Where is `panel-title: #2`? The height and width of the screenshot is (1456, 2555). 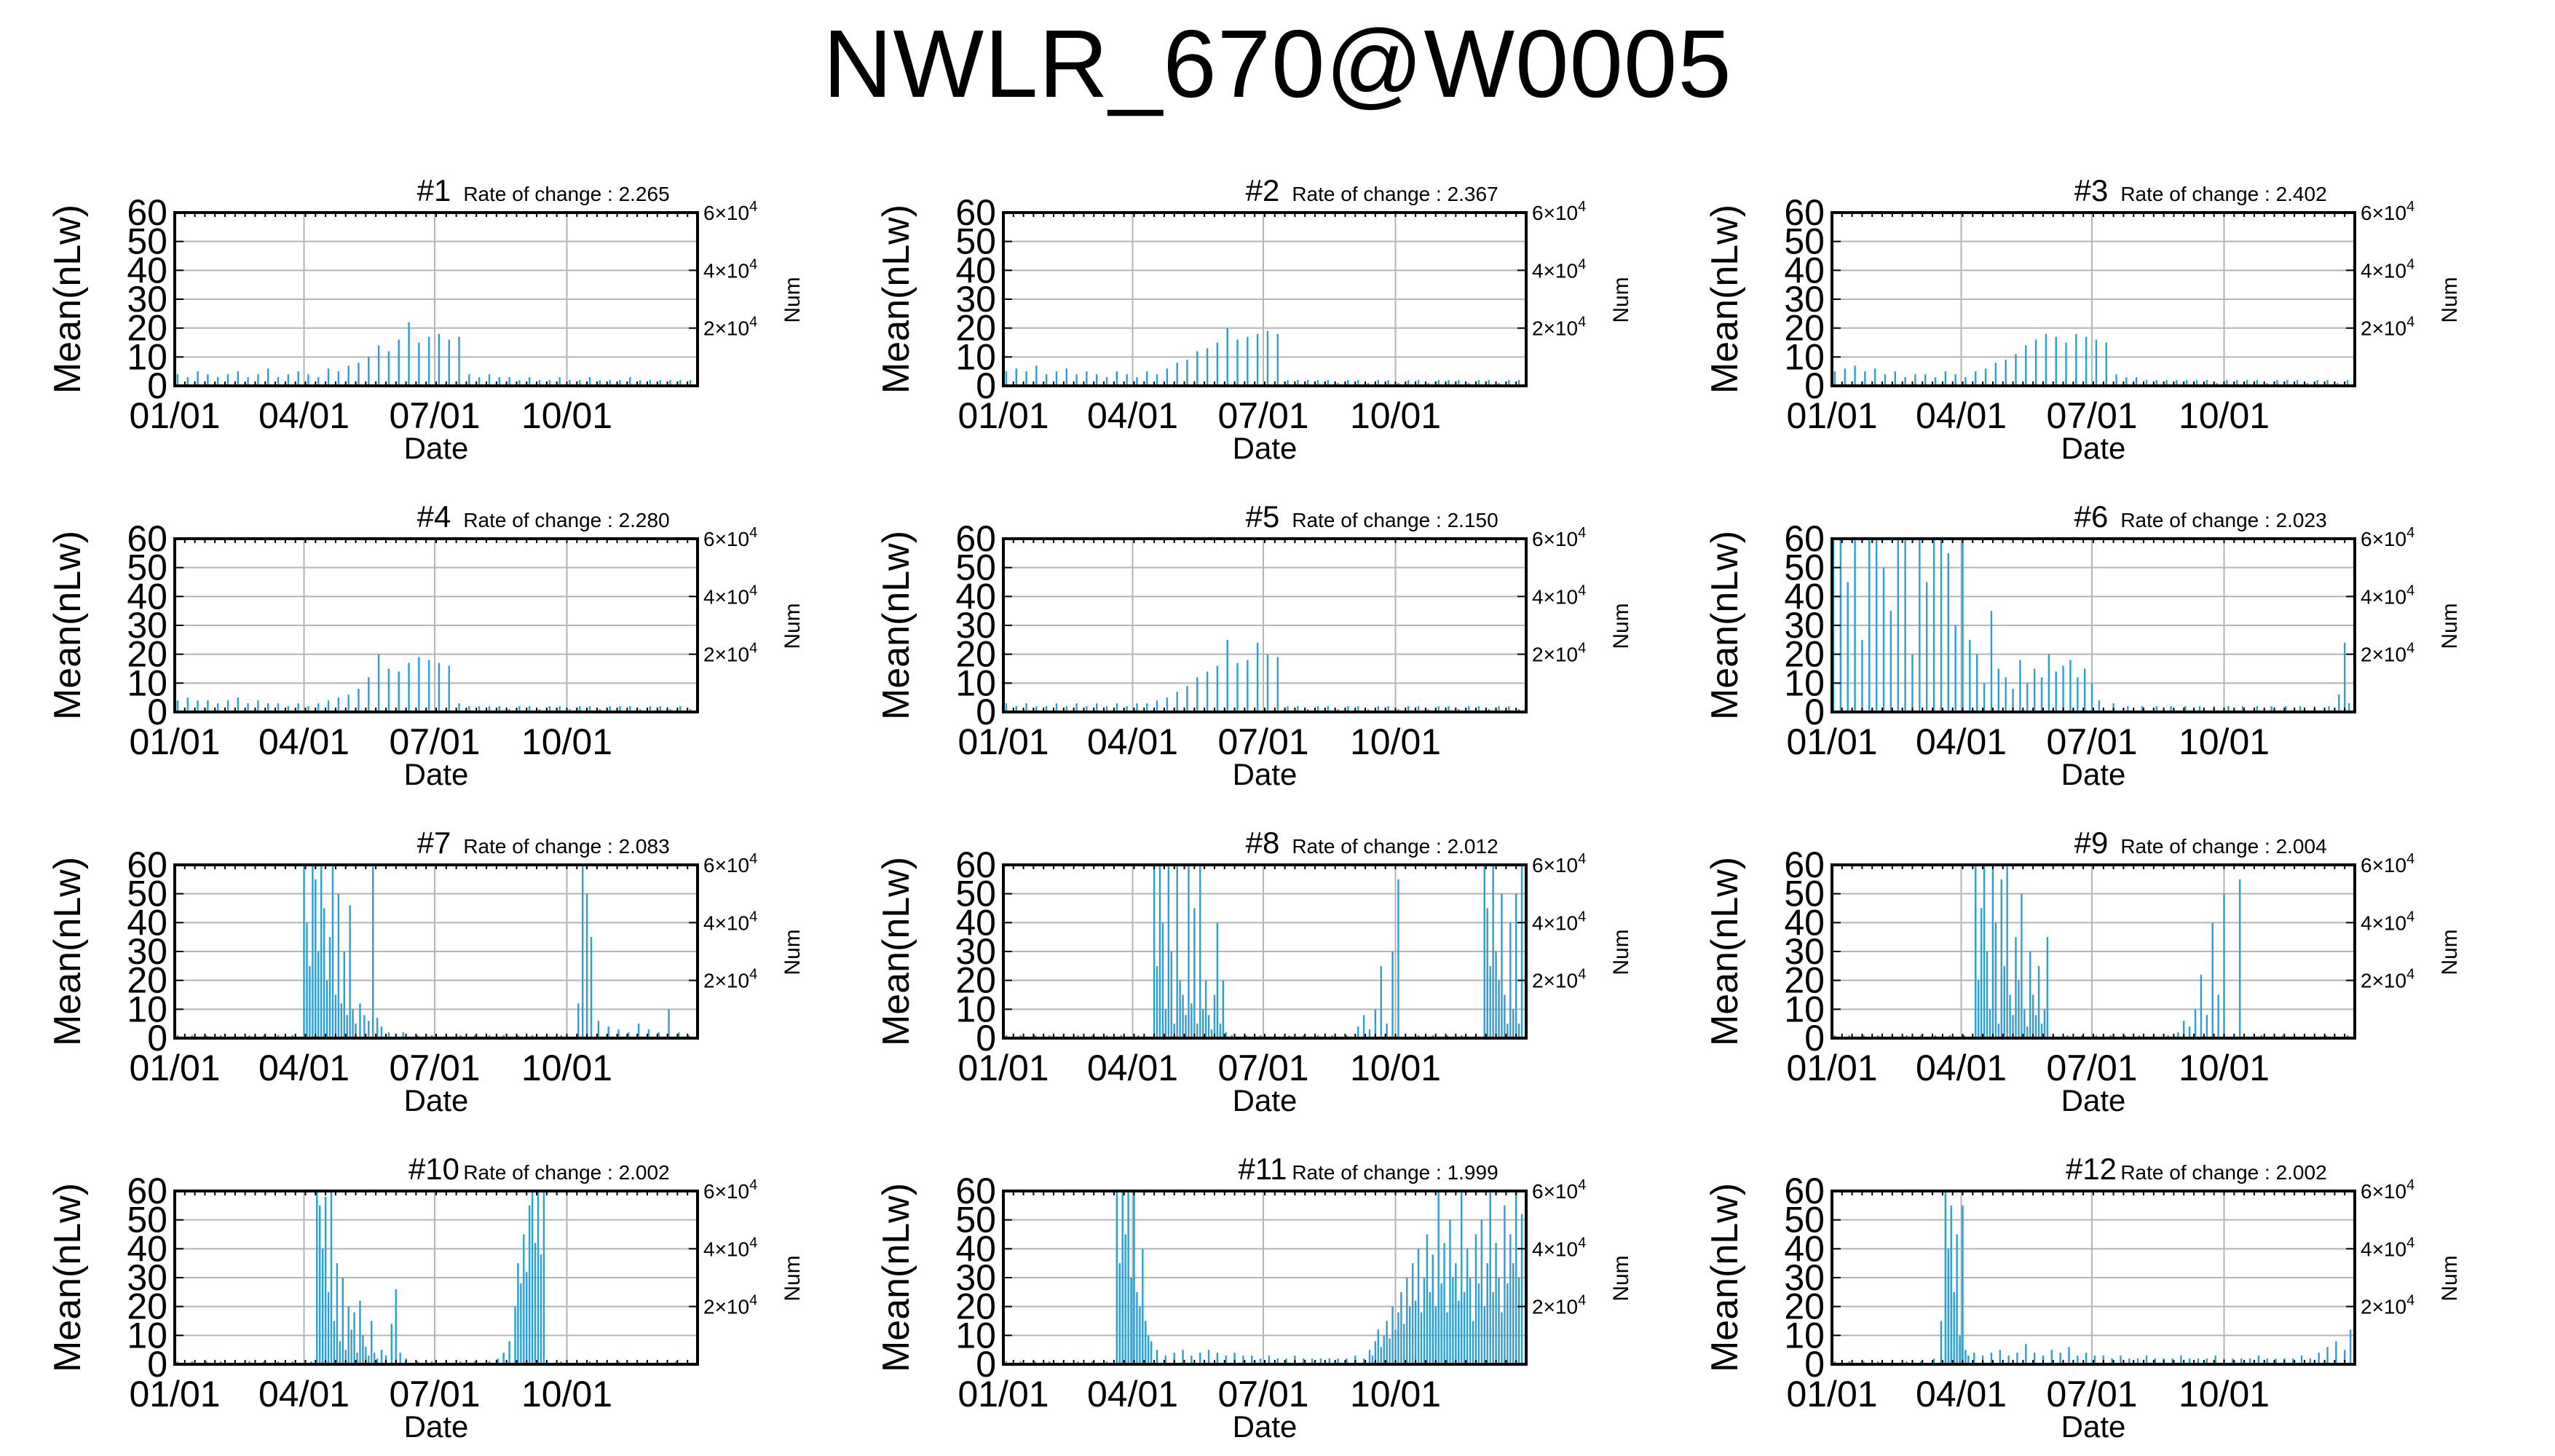 panel-title: #2 is located at coordinates (1263, 190).